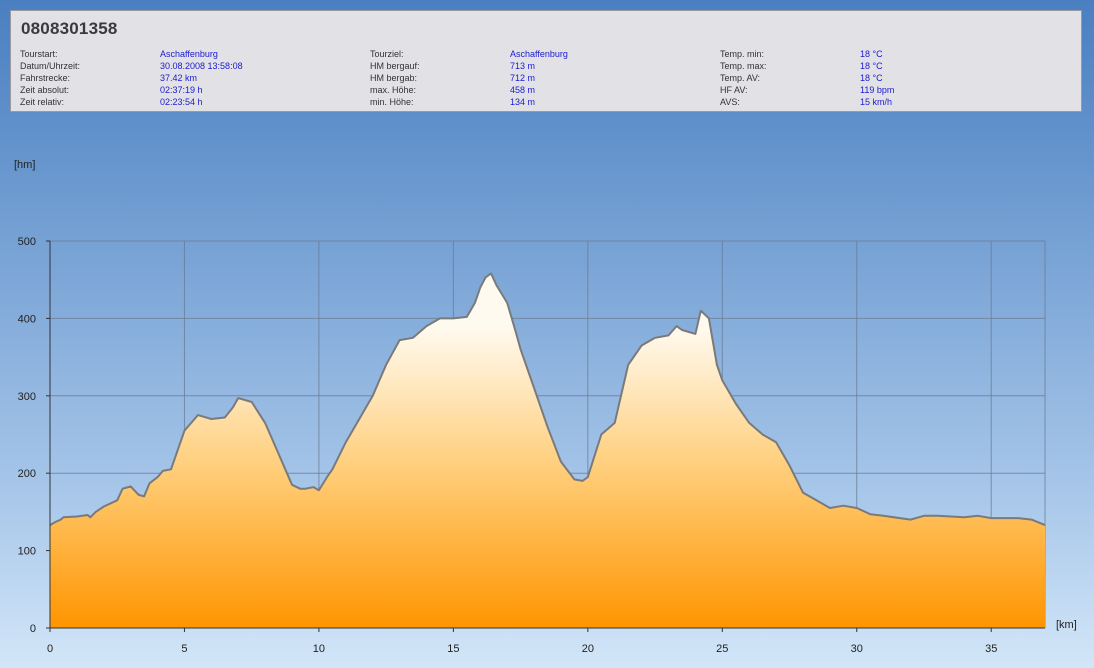 The height and width of the screenshot is (668, 1094). I want to click on x-tick-label: 15, so click(453, 649).